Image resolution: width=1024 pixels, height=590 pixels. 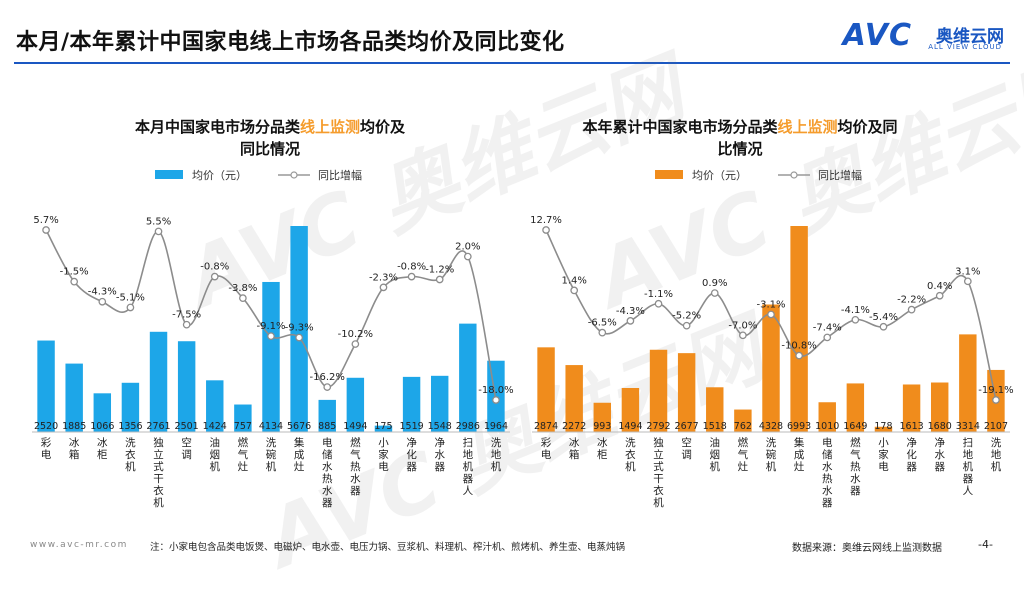 What do you see at coordinates (771, 426) in the screenshot?
I see `bar-value-label: 4328` at bounding box center [771, 426].